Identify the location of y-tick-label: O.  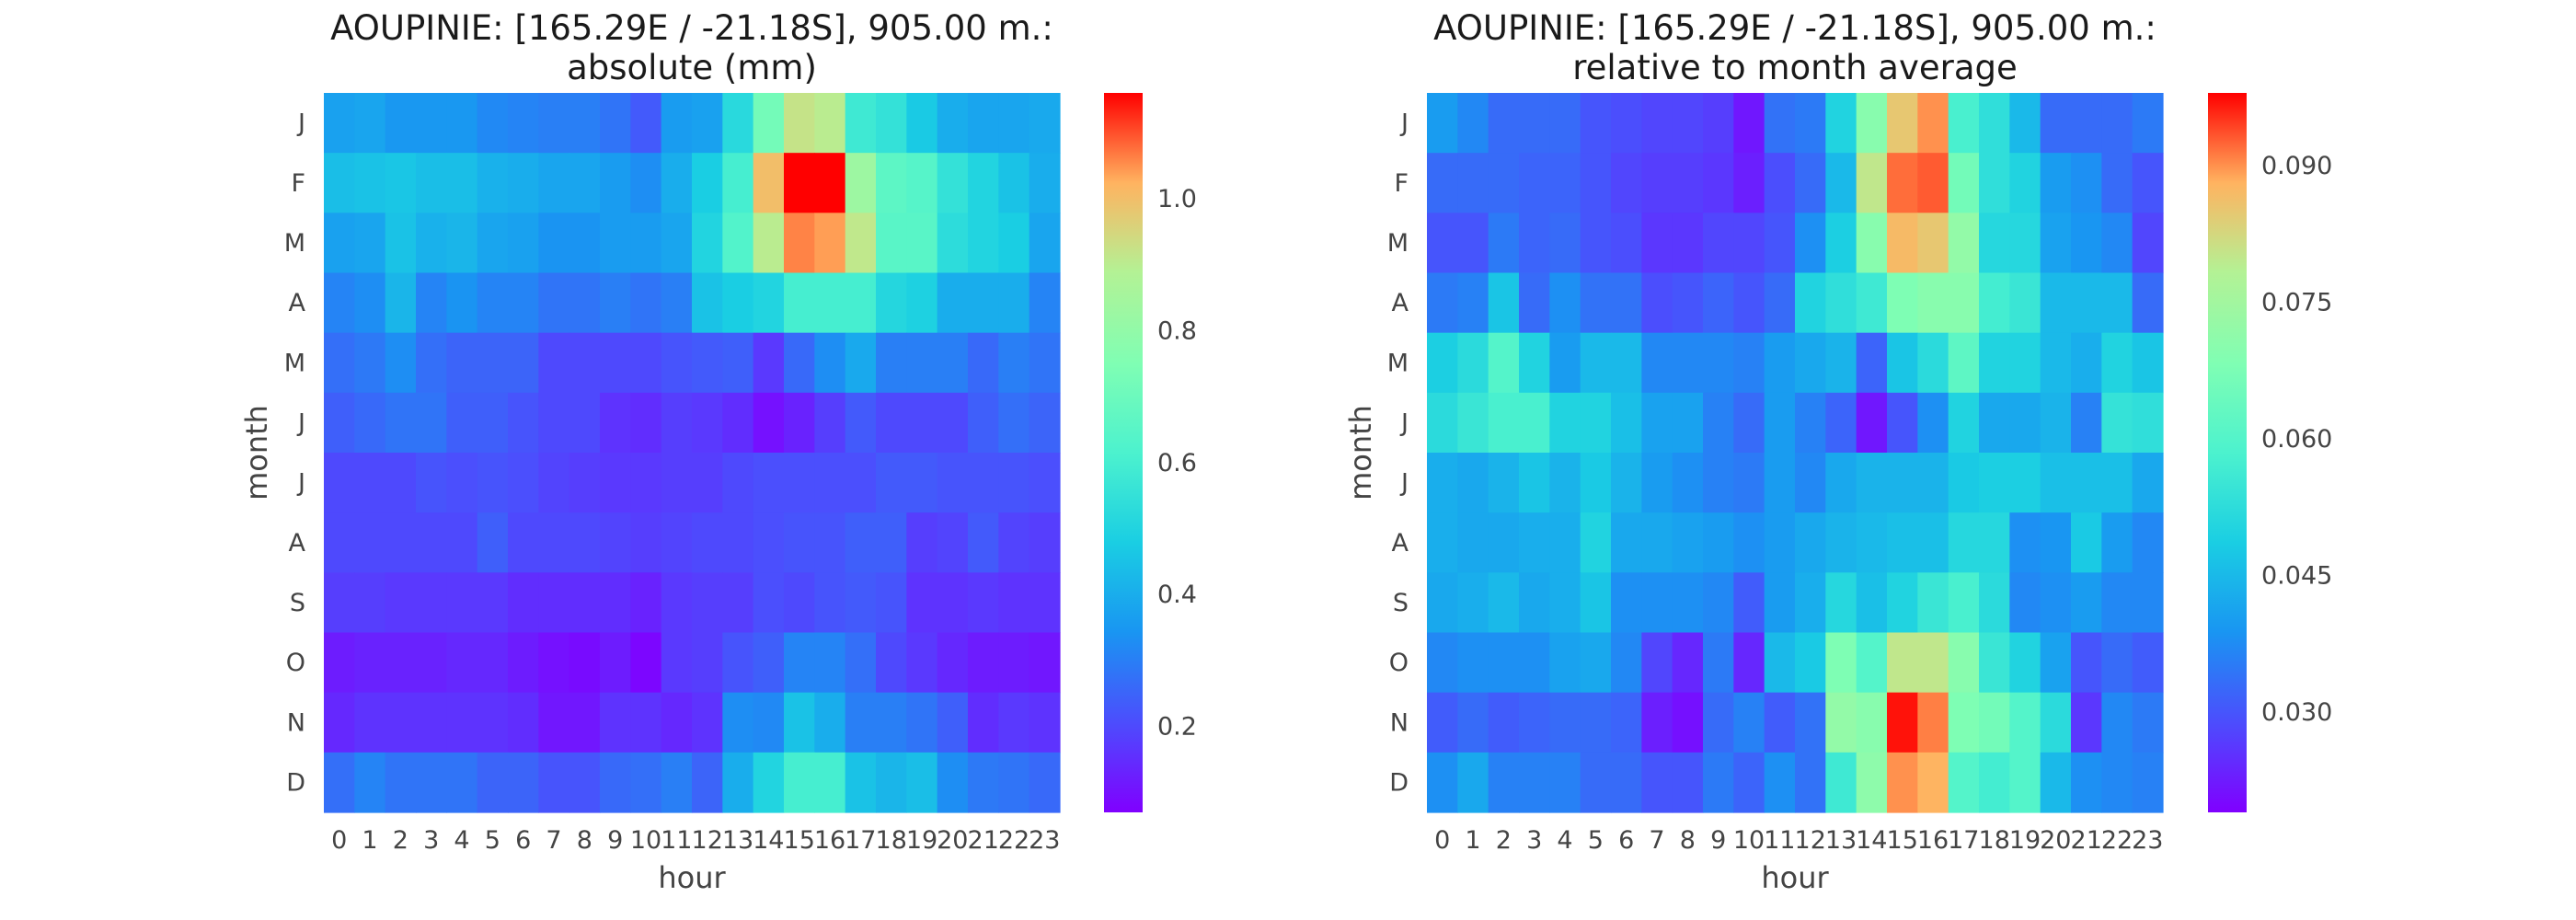
(1399, 663).